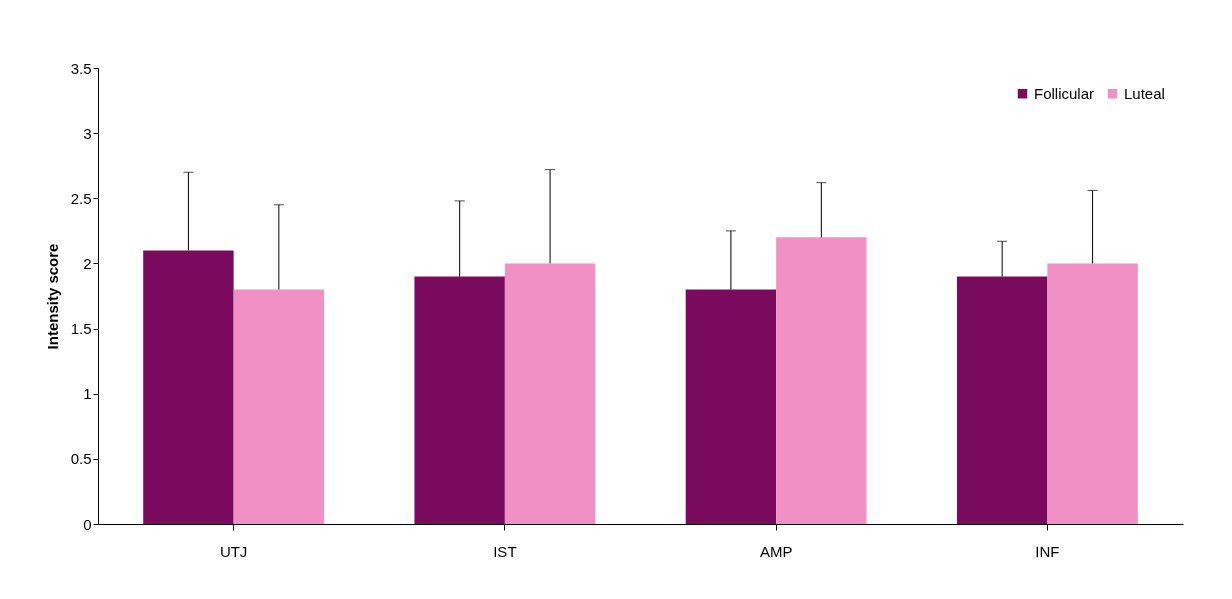 This screenshot has height=599, width=1232. Describe the element at coordinates (87, 263) in the screenshot. I see `y-tick-label: 2` at that location.